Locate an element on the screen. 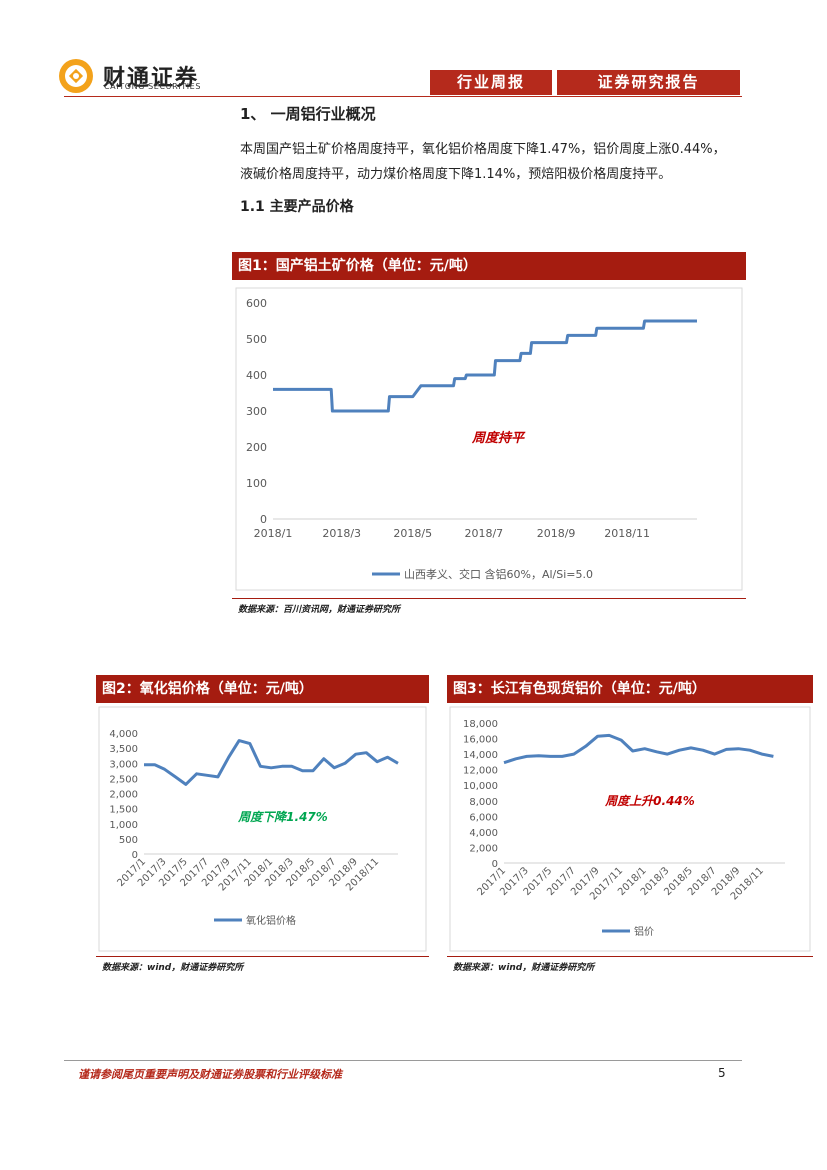 This screenshot has height=1170, width=827. header-divider is located at coordinates (403, 96).